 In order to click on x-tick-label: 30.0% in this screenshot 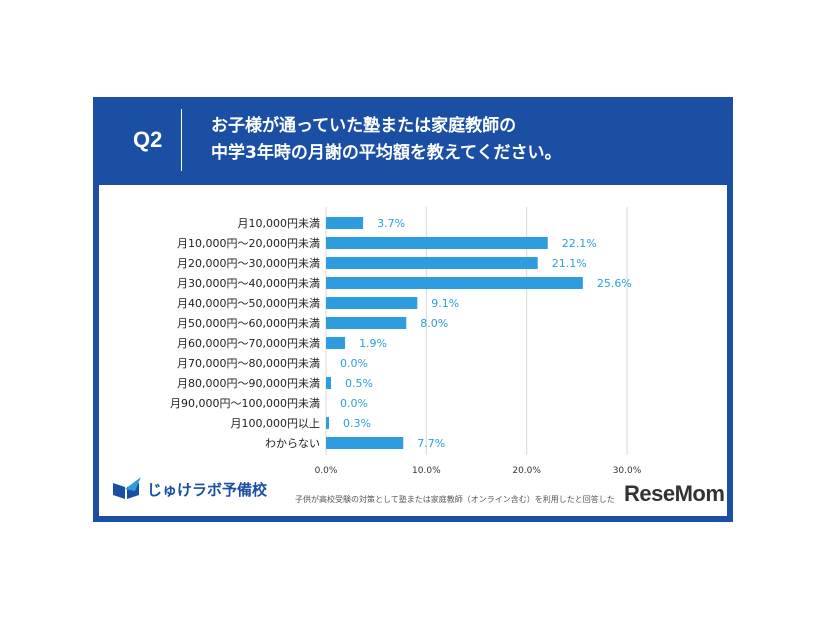, I will do `click(627, 470)`.